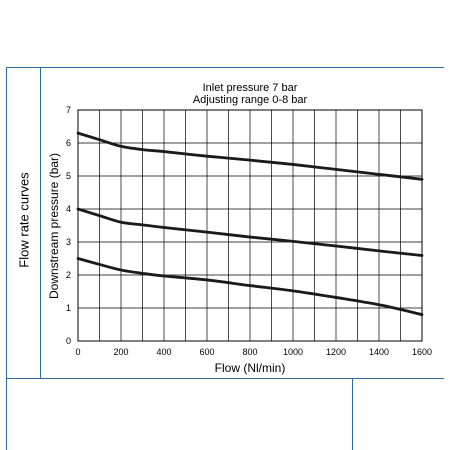 This screenshot has height=450, width=450. Describe the element at coordinates (250, 368) in the screenshot. I see `x-axis-label: Flow (Nl/min)` at that location.